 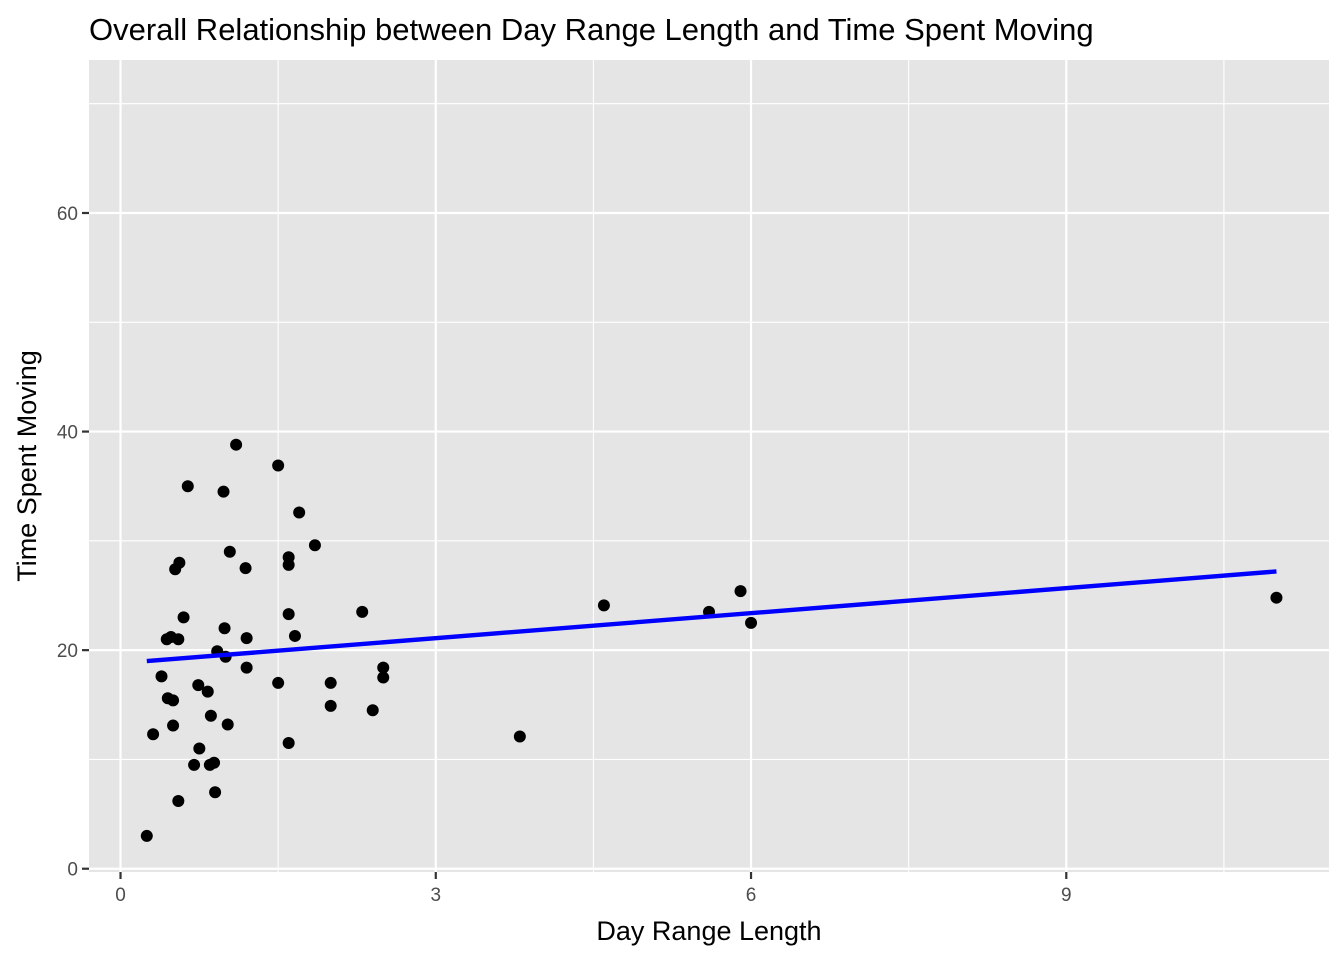 I want to click on y-tick-label: 0, so click(x=72, y=870).